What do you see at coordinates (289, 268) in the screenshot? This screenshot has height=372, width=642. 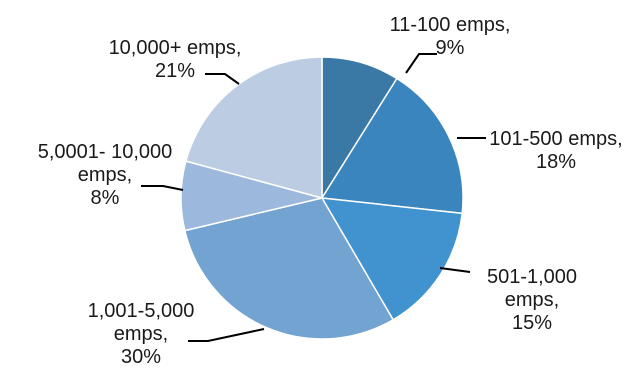 I see `pie-slice-1-001-5-000-emps` at bounding box center [289, 268].